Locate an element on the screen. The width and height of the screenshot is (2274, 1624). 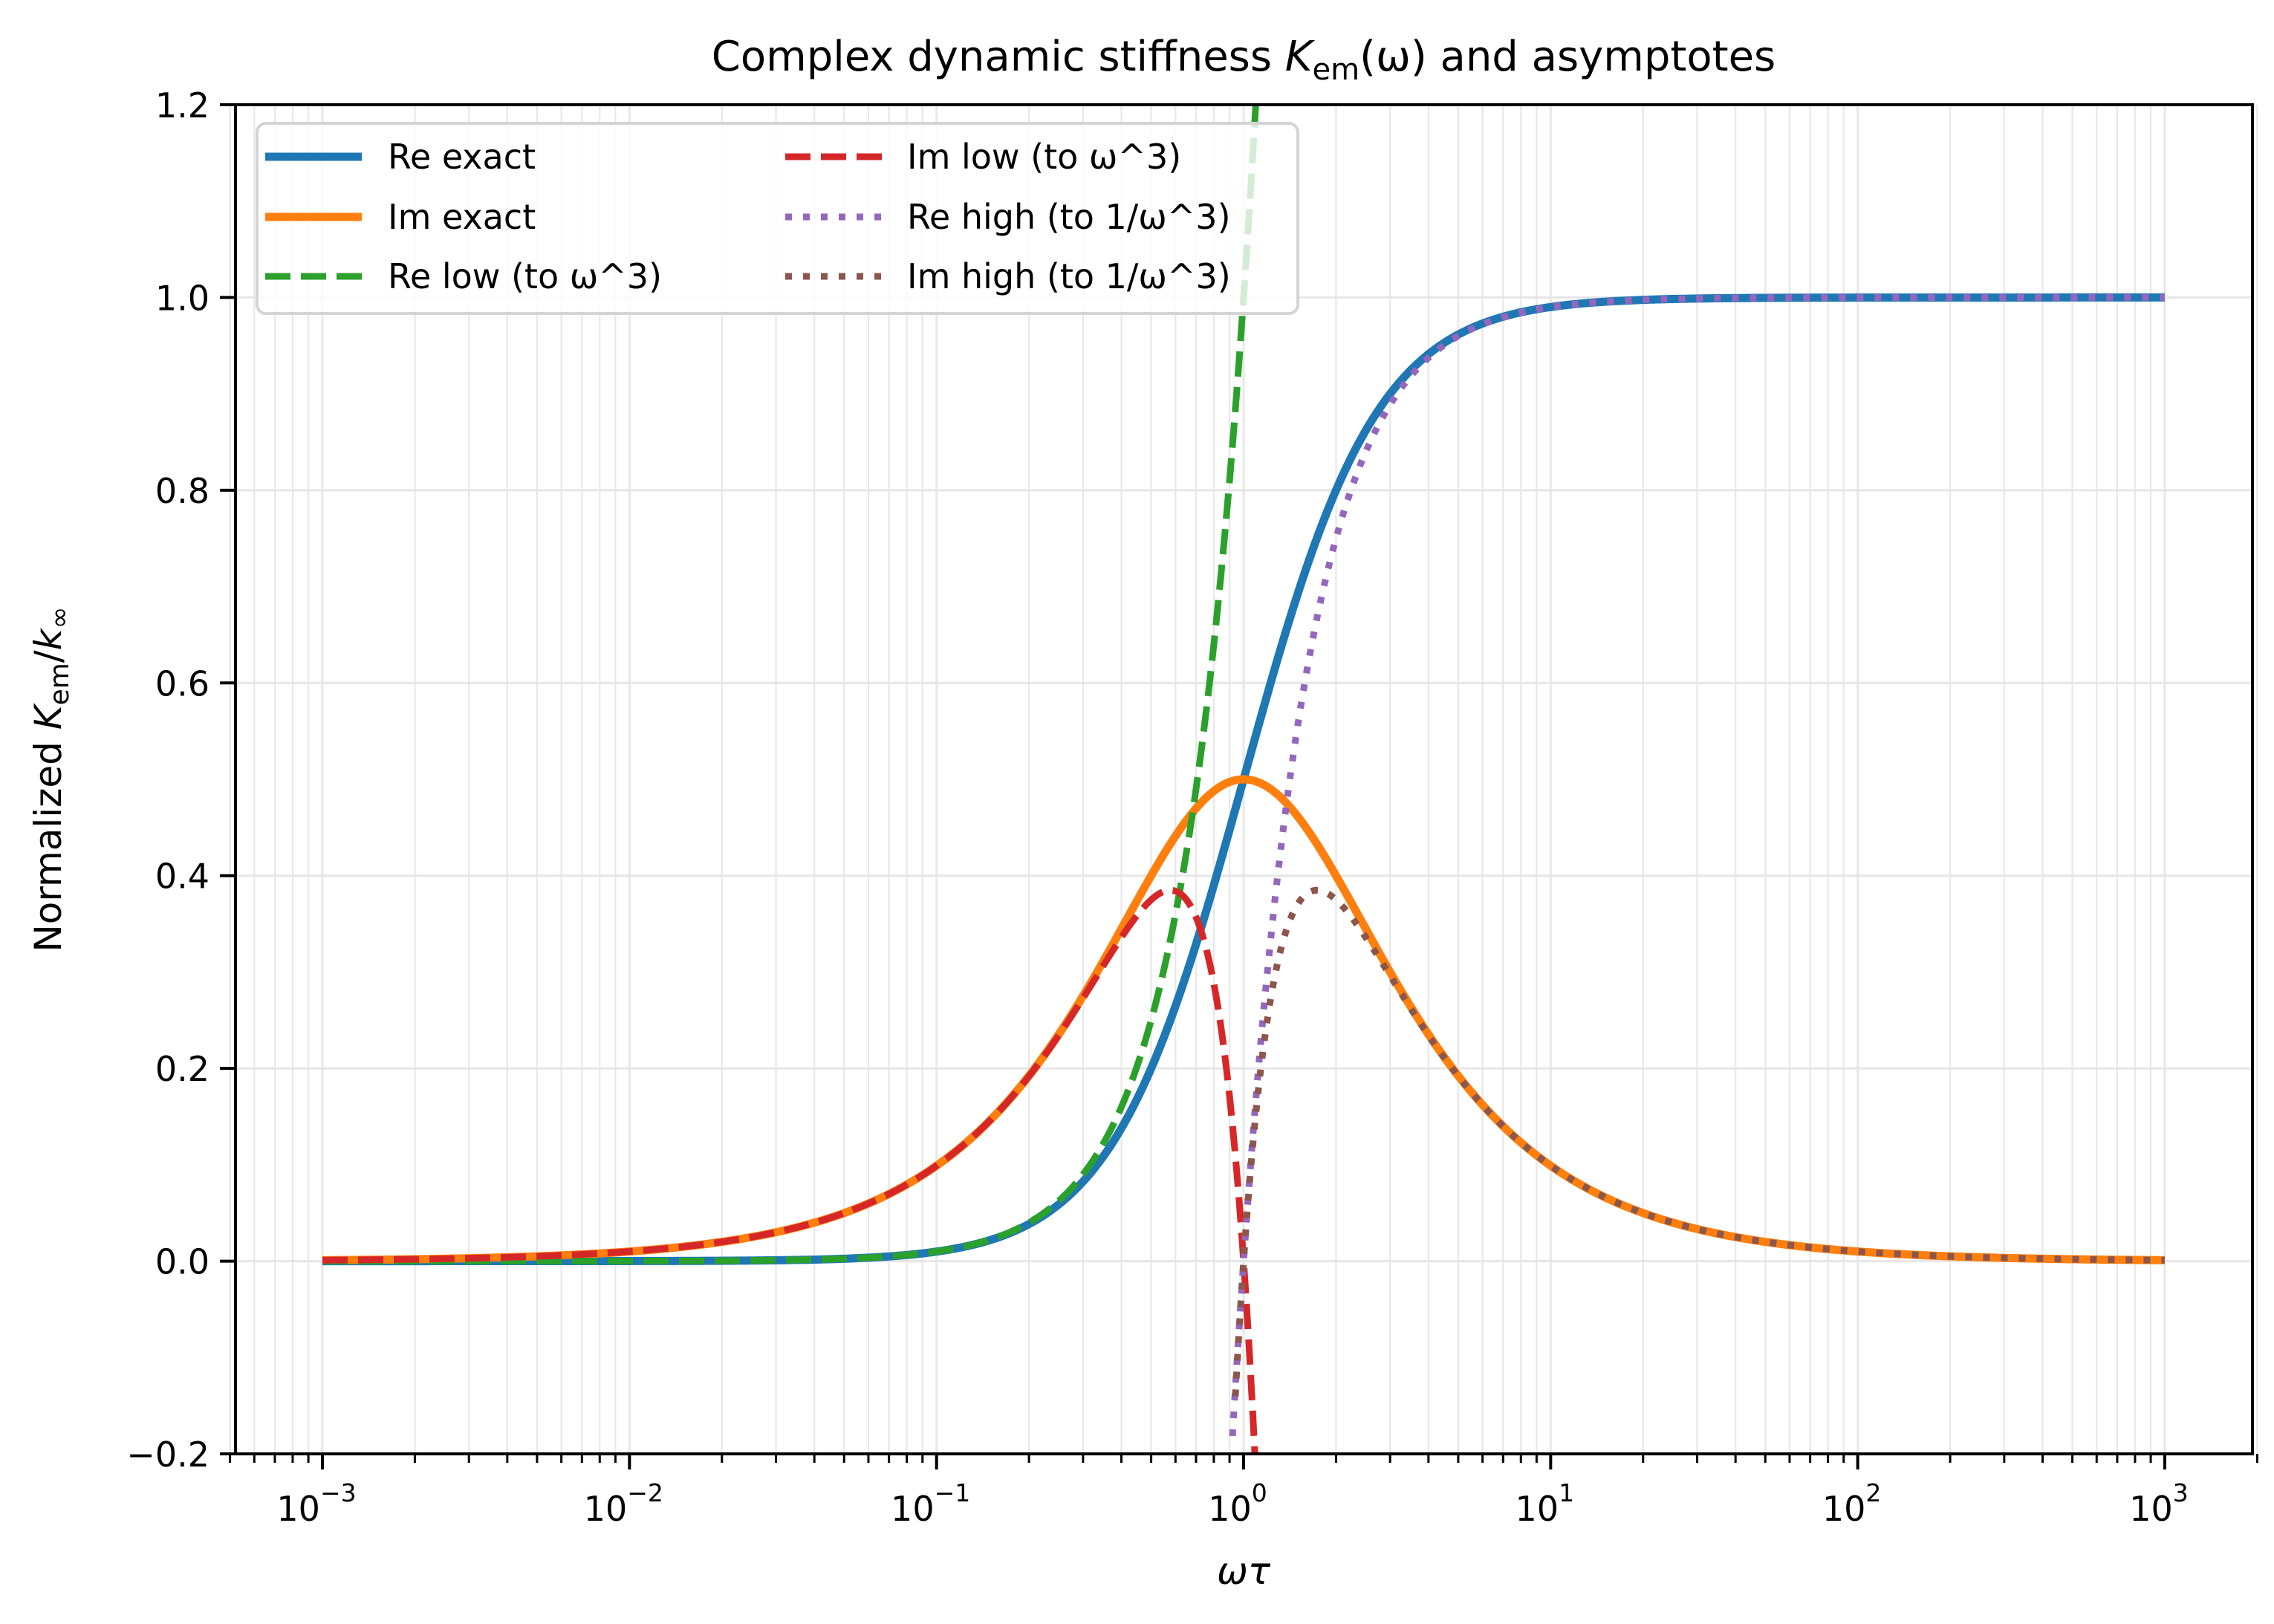
y-tick-label: −0.2 is located at coordinates (167, 1455).